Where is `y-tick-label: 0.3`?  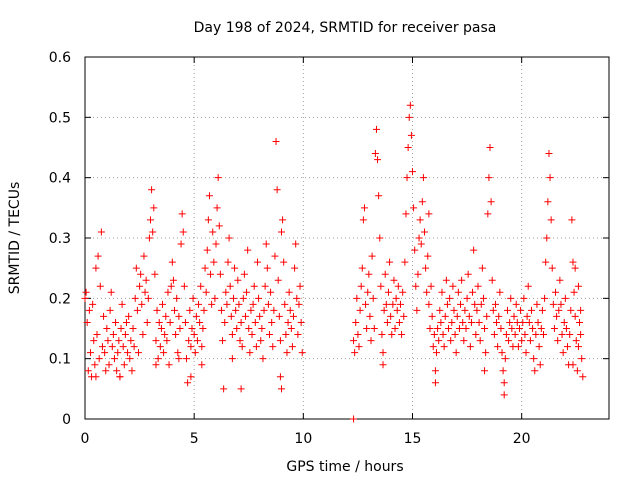 y-tick-label: 0.3 is located at coordinates (60, 239).